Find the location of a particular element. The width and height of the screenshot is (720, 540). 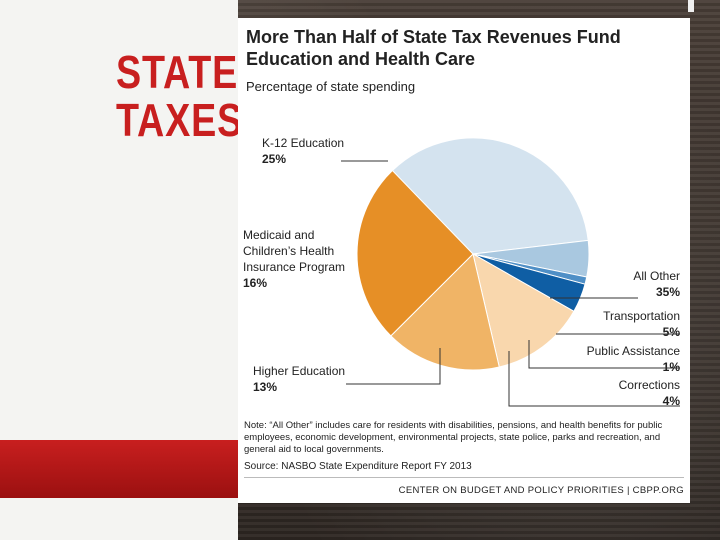

pie-label-k-12-education-line-1: K-12 Education is located at coordinates (303, 143).